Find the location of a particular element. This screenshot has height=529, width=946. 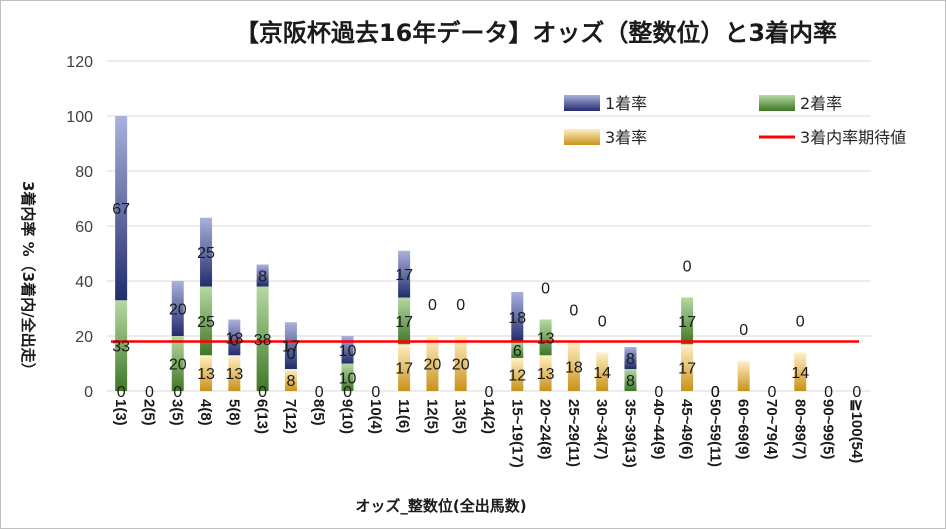

label-2nd-rate: 38 is located at coordinates (263, 340).